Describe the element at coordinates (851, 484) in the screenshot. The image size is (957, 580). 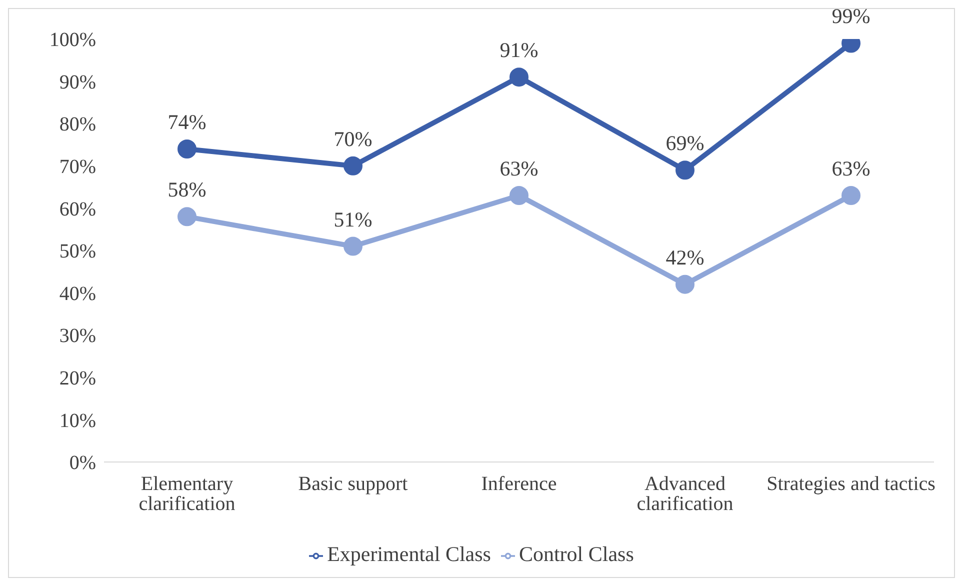
I see `x-tick-label: Strategies and tactics` at that location.